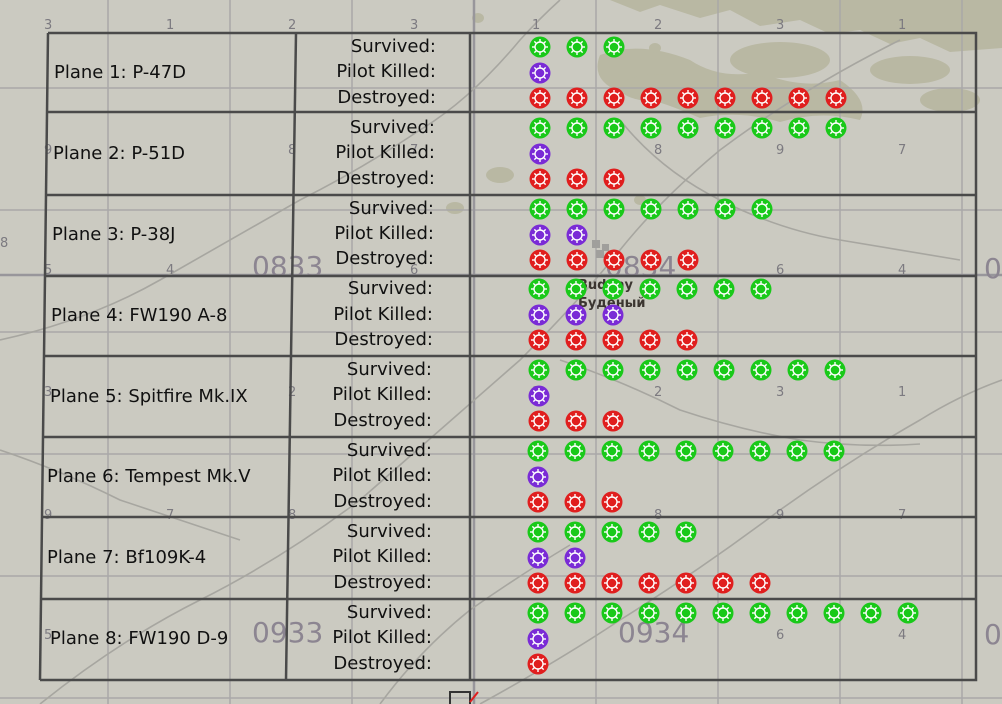 The width and height of the screenshot is (1002, 704). Describe the element at coordinates (902, 150) in the screenshot. I see `map-edge-digit: 7` at that location.